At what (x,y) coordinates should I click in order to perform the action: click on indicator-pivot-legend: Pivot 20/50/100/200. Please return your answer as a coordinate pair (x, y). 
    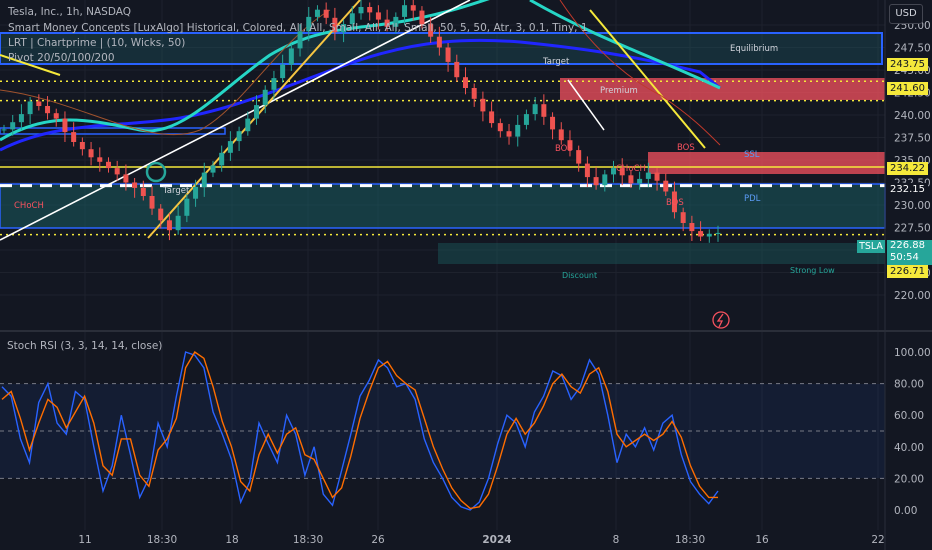
    Looking at the image, I should click on (61, 58).